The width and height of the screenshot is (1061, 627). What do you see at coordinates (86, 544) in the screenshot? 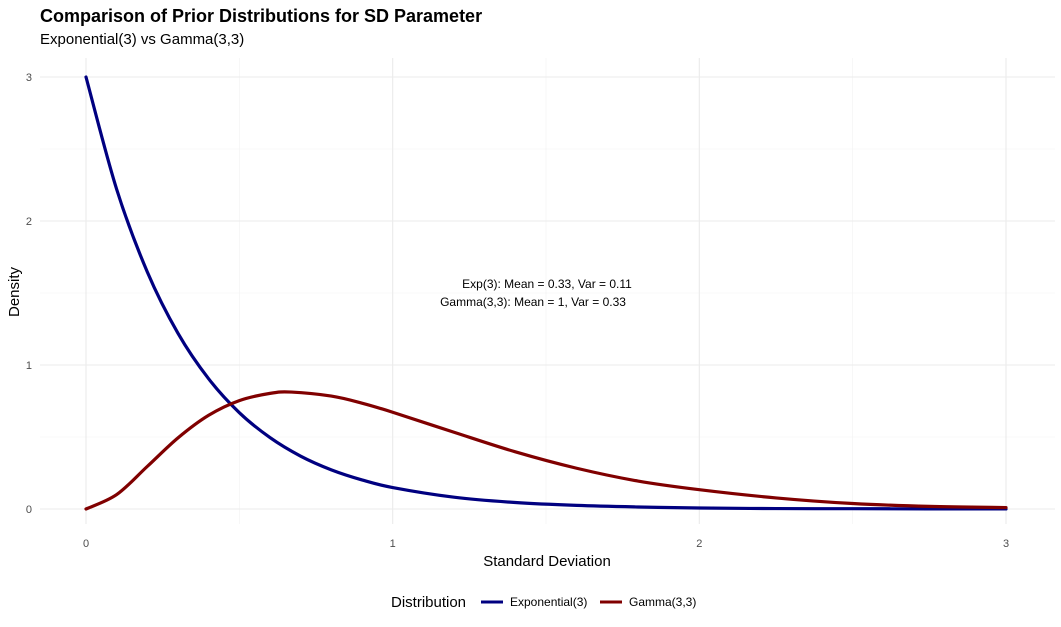
I see `x-tick-label: 0` at bounding box center [86, 544].